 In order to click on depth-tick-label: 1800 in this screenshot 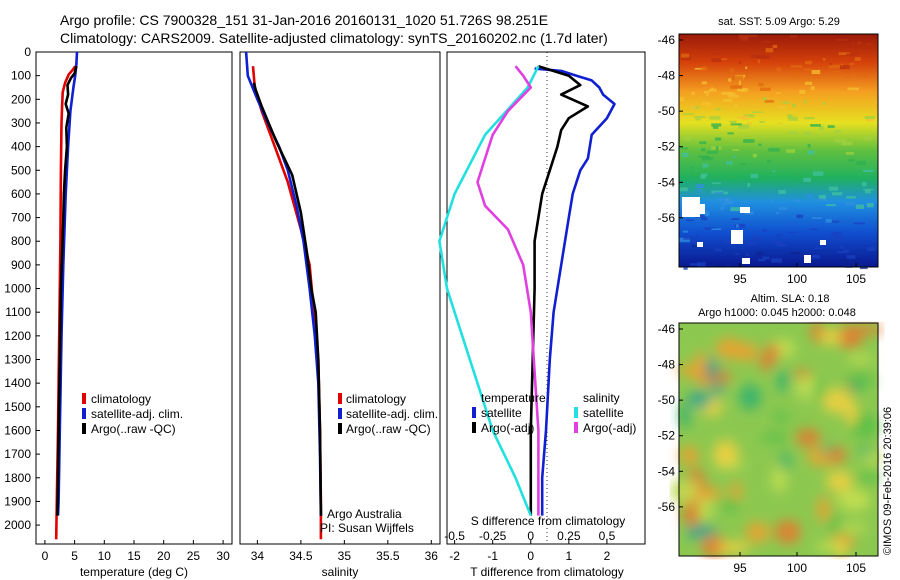, I will do `click(17, 478)`.